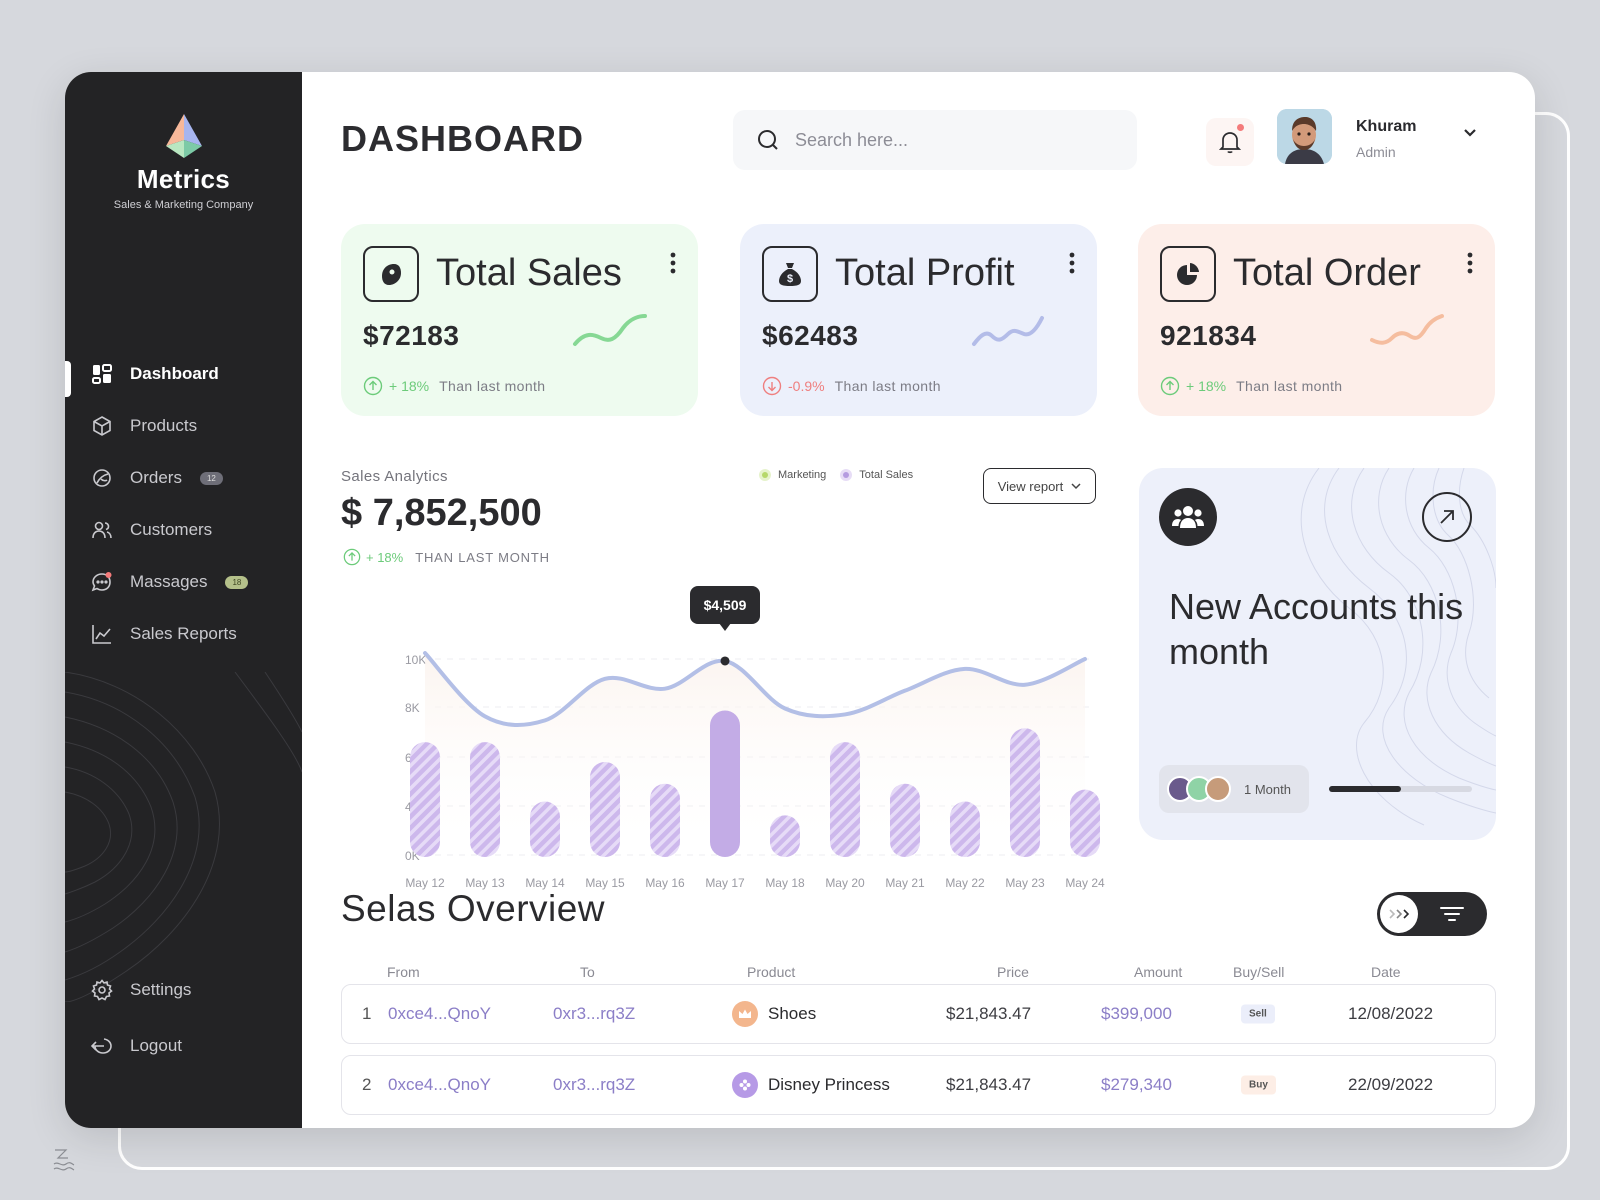 This screenshot has height=1200, width=1600. I want to click on users-icon, so click(102, 530).